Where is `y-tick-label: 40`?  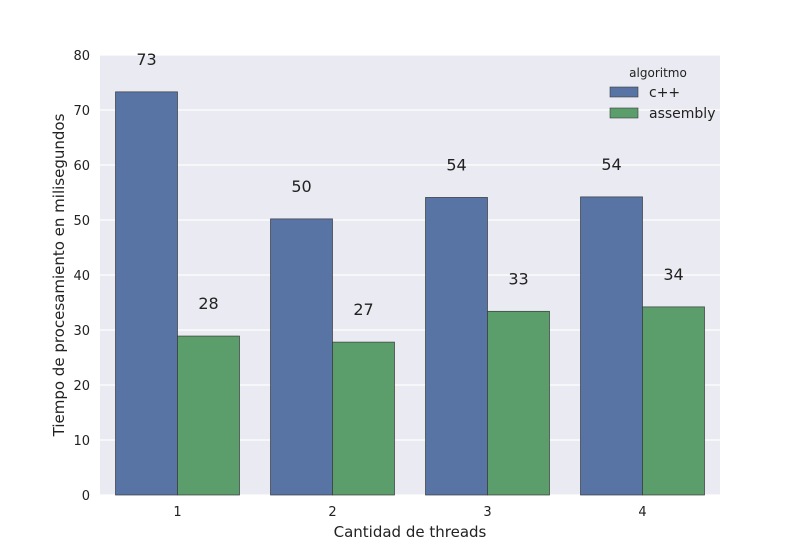 y-tick-label: 40 is located at coordinates (81, 276).